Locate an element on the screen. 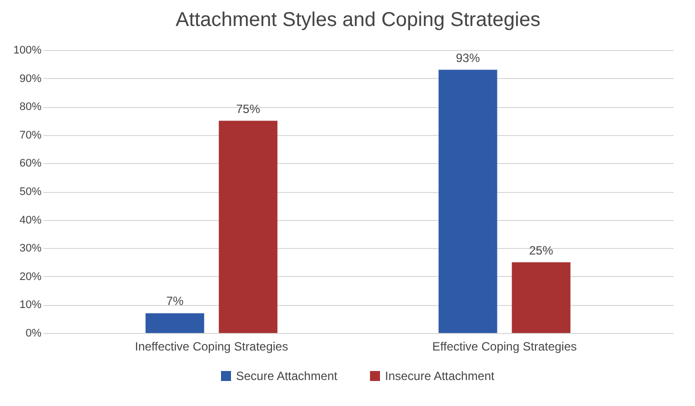  y-tick-label: 70% is located at coordinates (30, 135).